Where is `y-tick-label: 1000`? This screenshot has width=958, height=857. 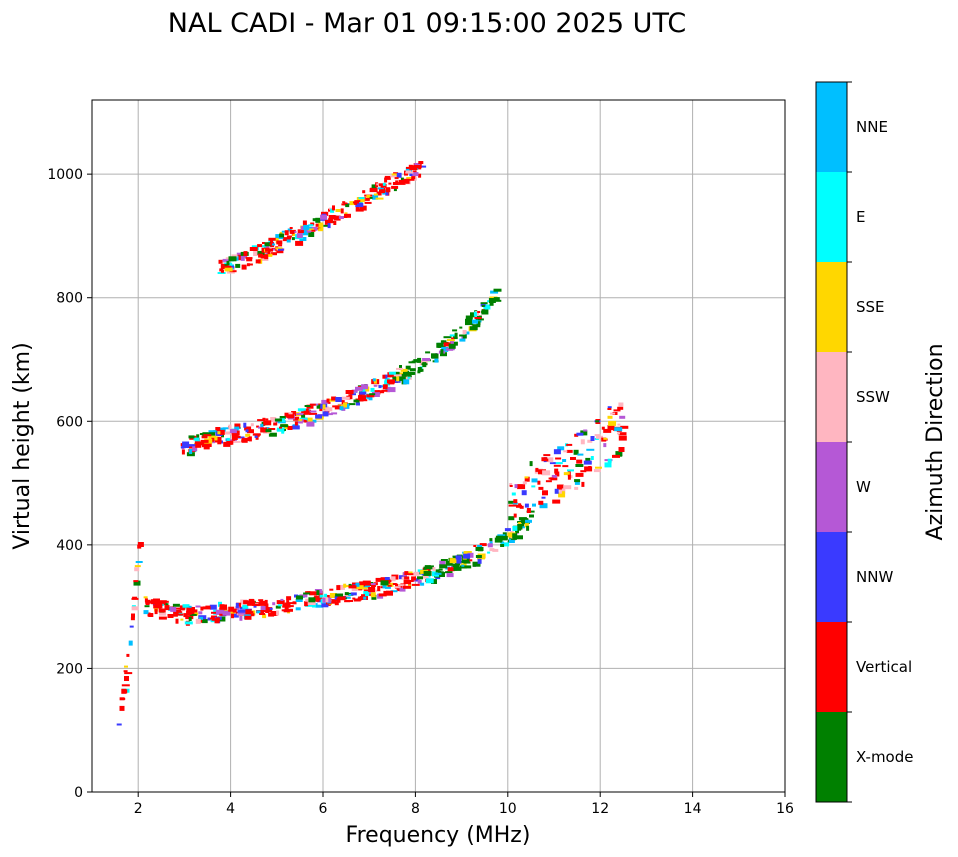 y-tick-label: 1000 is located at coordinates (65, 175).